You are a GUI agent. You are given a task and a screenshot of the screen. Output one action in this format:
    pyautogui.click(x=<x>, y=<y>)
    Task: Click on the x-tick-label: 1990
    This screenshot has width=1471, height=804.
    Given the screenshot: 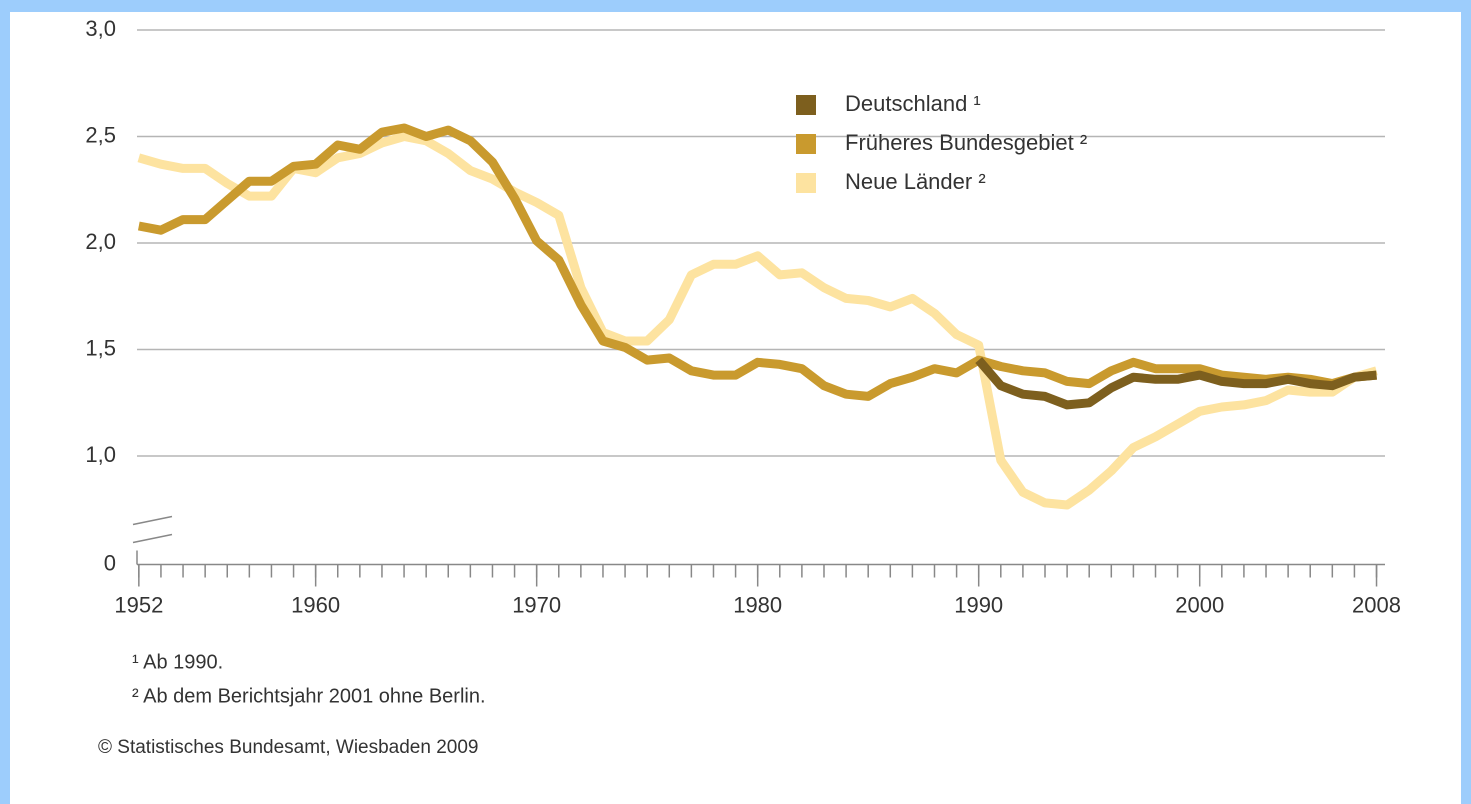 What is the action you would take?
    pyautogui.click(x=978, y=604)
    